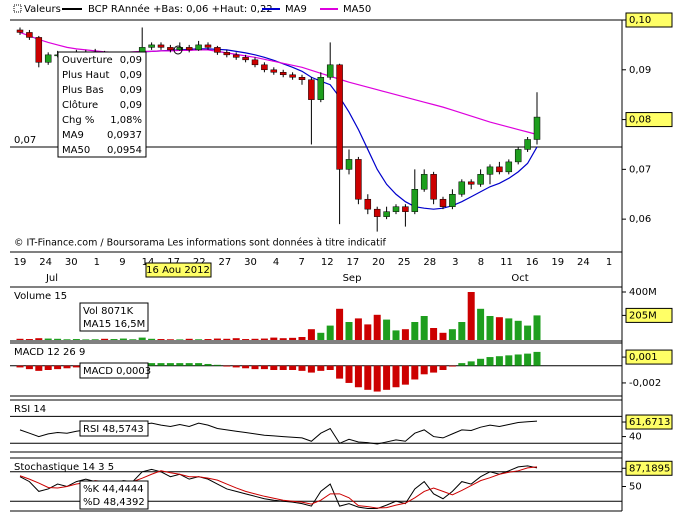 Image resolution: width=676 pixels, height=512 pixels. Describe the element at coordinates (481, 262) in the screenshot. I see `x-tick-label: 8` at that location.